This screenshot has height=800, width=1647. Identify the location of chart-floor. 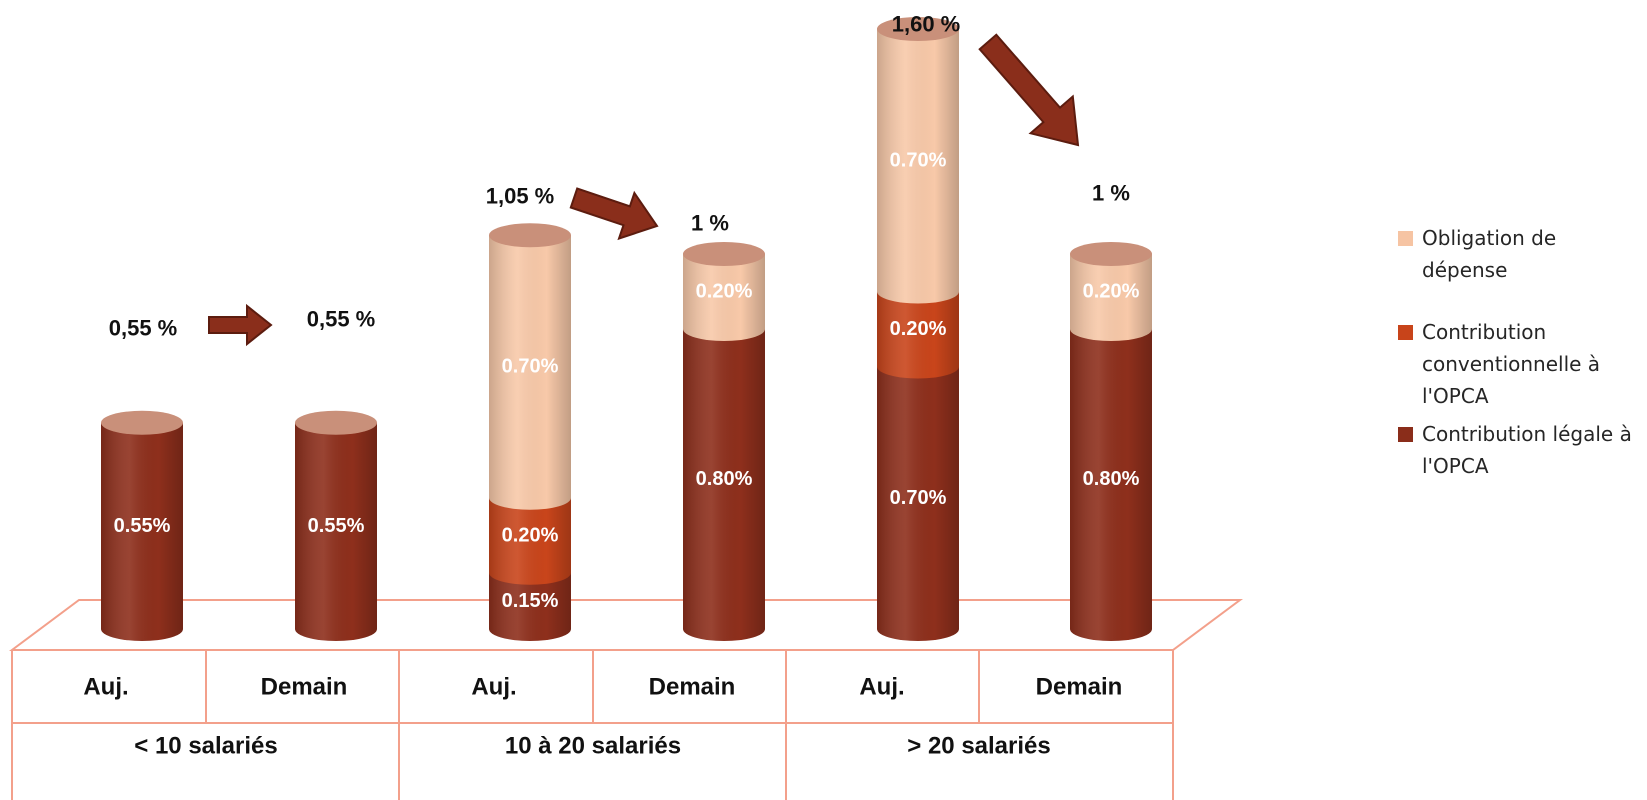
(626, 625).